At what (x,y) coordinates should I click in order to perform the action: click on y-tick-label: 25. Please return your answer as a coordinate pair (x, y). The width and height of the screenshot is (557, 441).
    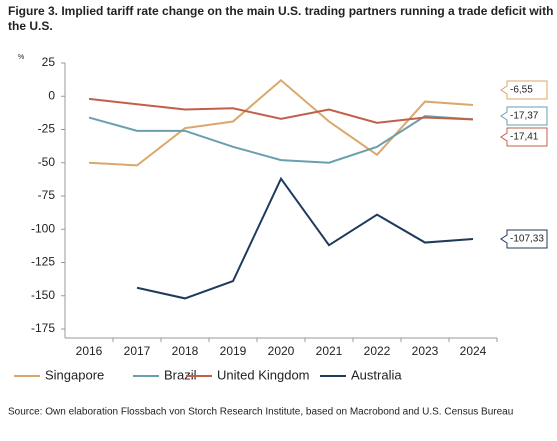
    Looking at the image, I should click on (49, 62).